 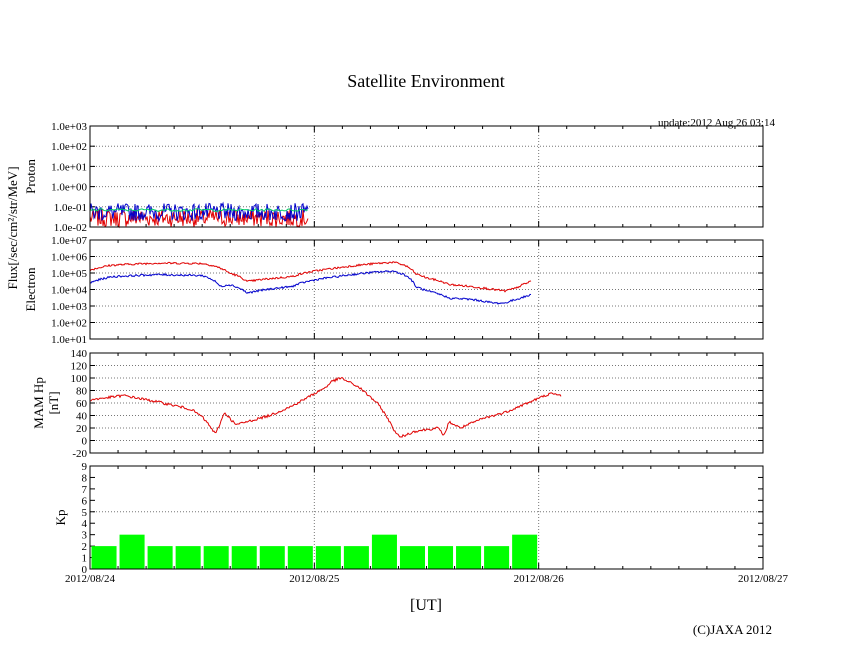 I want to click on panel-ylabel: MAM Hp, so click(x=38, y=403).